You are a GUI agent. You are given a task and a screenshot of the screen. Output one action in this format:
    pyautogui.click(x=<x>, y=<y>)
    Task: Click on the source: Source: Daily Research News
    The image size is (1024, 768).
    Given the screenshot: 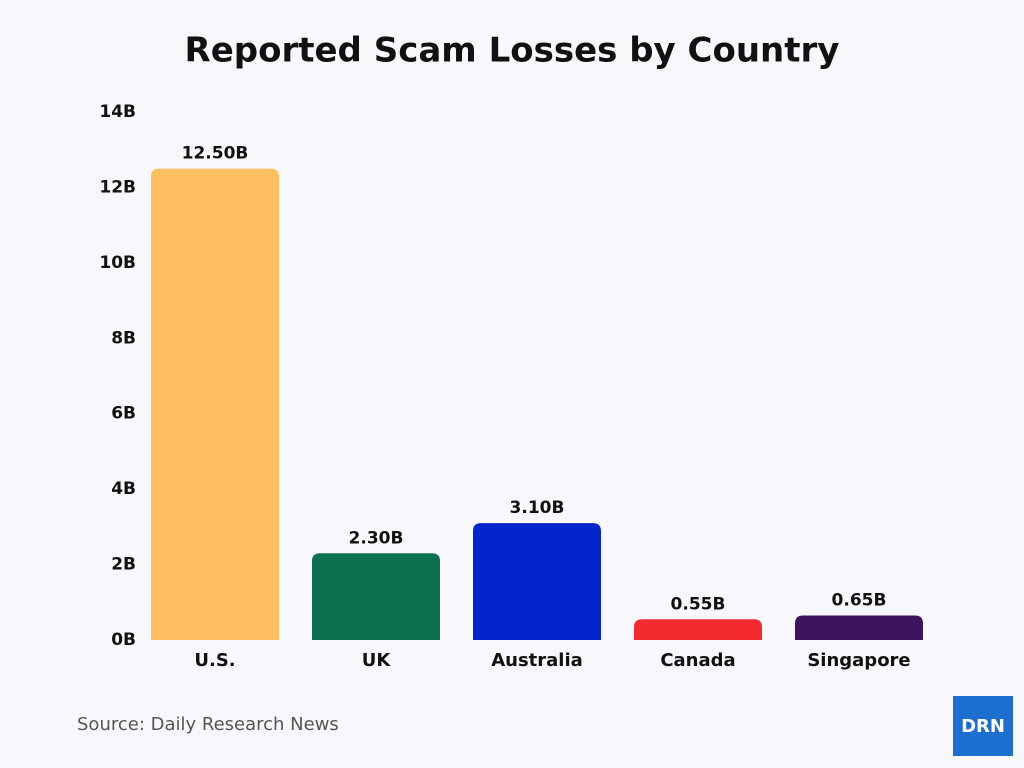 What is the action you would take?
    pyautogui.click(x=208, y=724)
    